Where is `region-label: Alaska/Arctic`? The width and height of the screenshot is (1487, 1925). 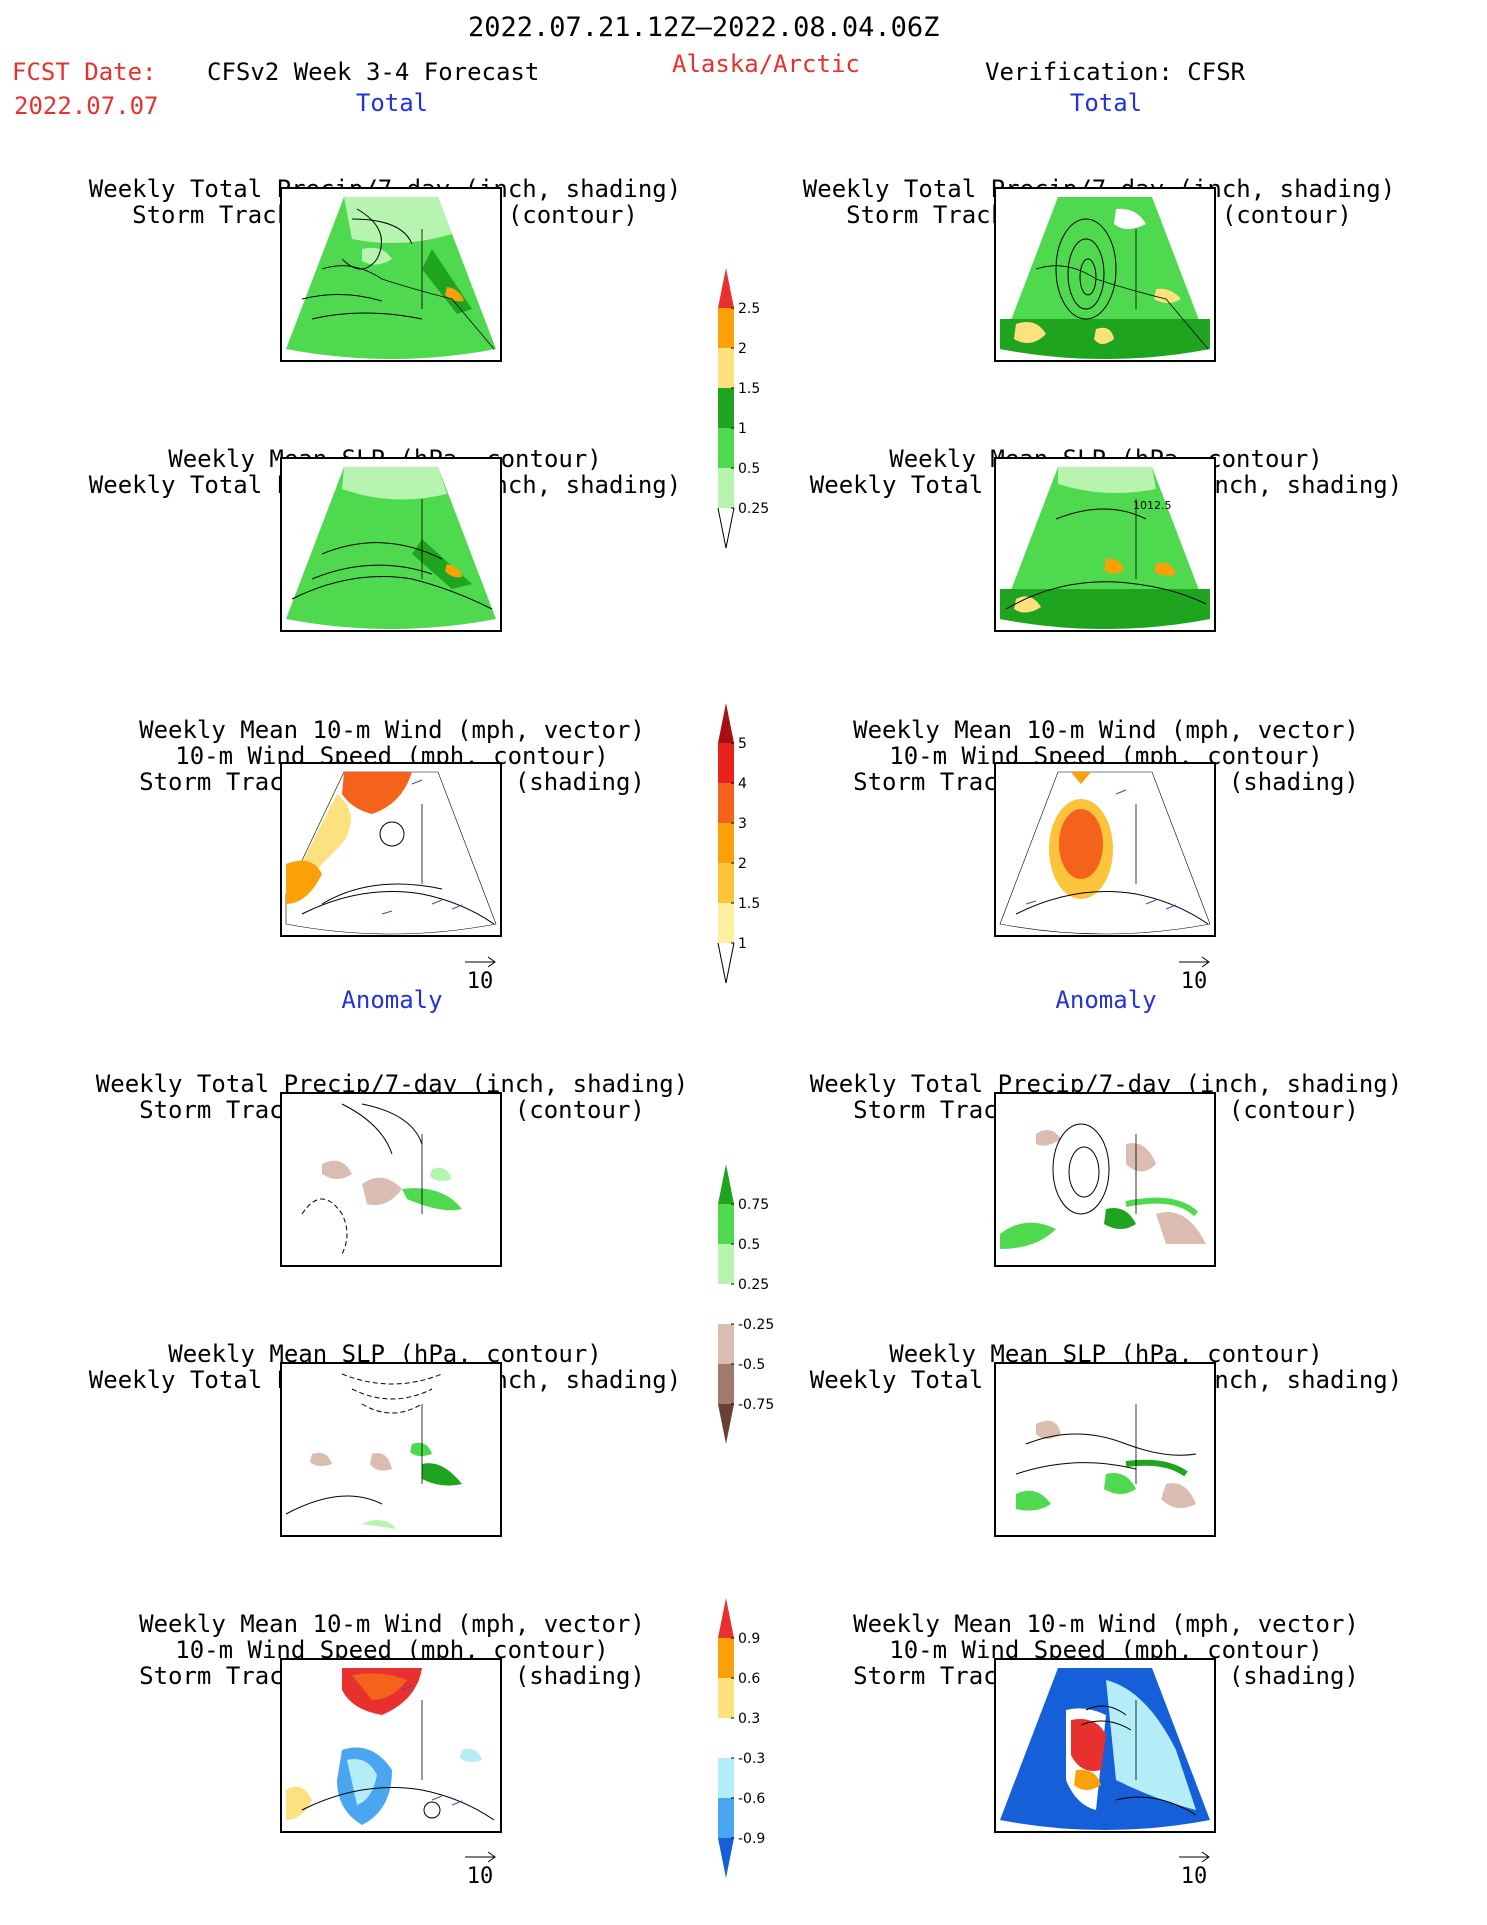 region-label: Alaska/Arctic is located at coordinates (766, 64).